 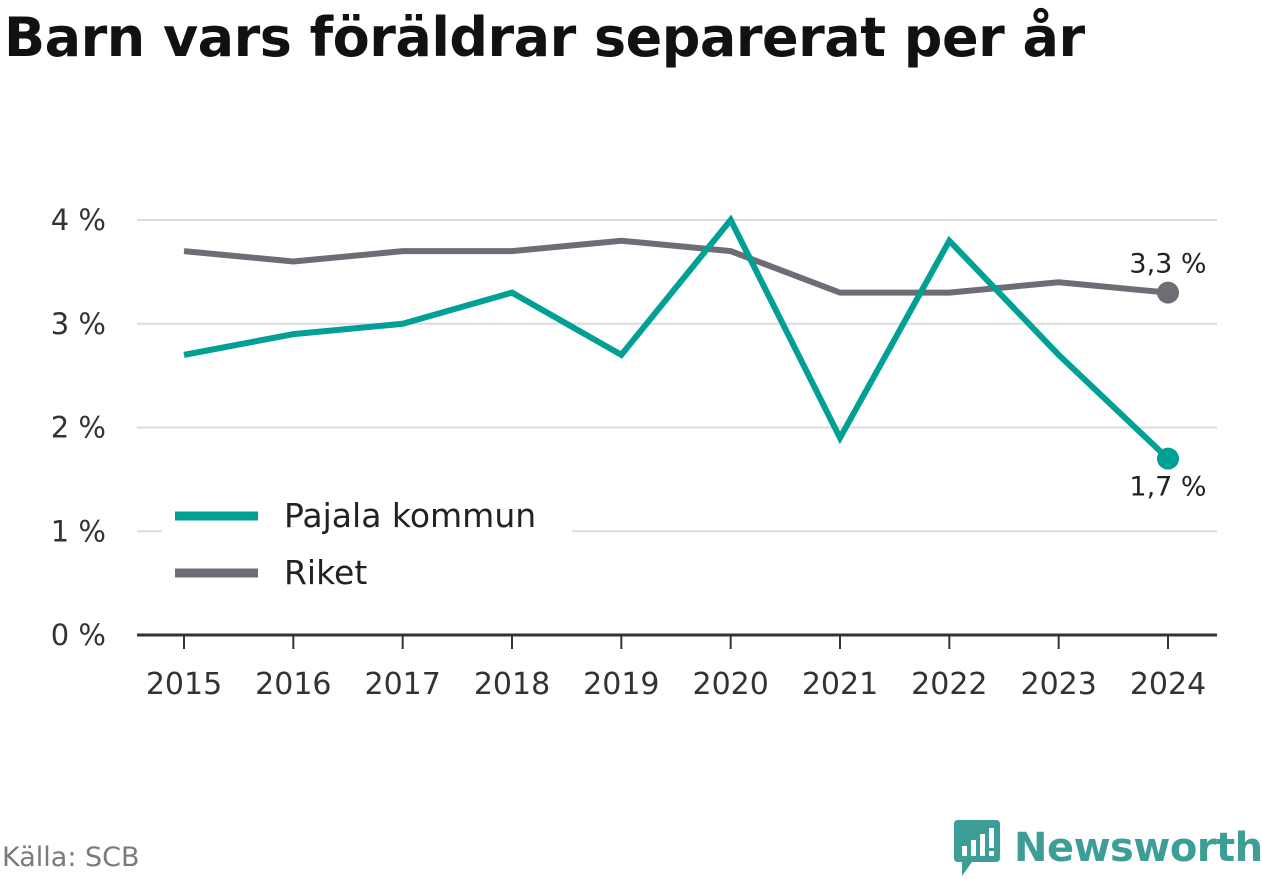 What do you see at coordinates (676, 266) in the screenshot?
I see `series-line-riket` at bounding box center [676, 266].